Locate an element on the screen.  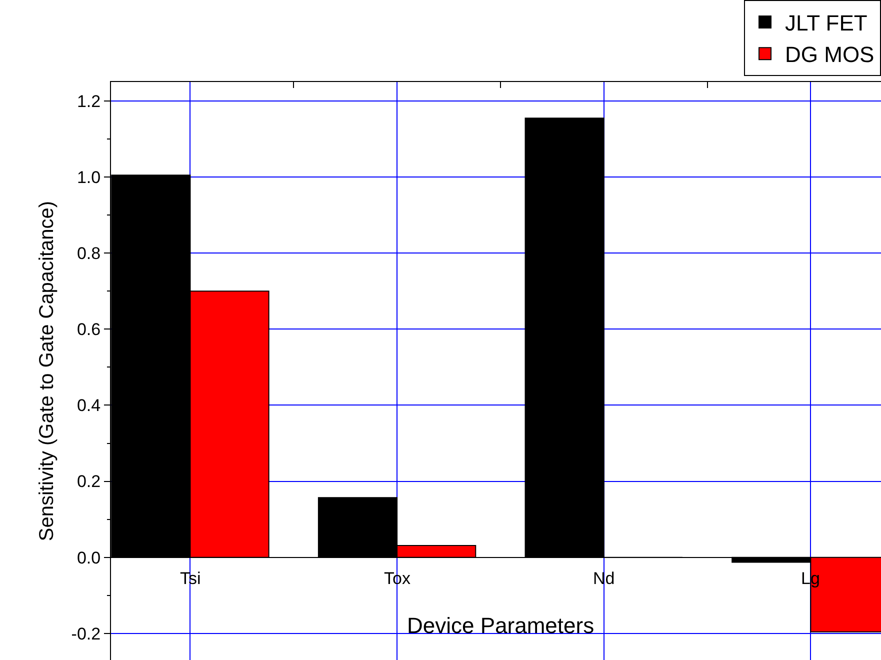
x-axis-title: Device Parameters is located at coordinates (500, 625).